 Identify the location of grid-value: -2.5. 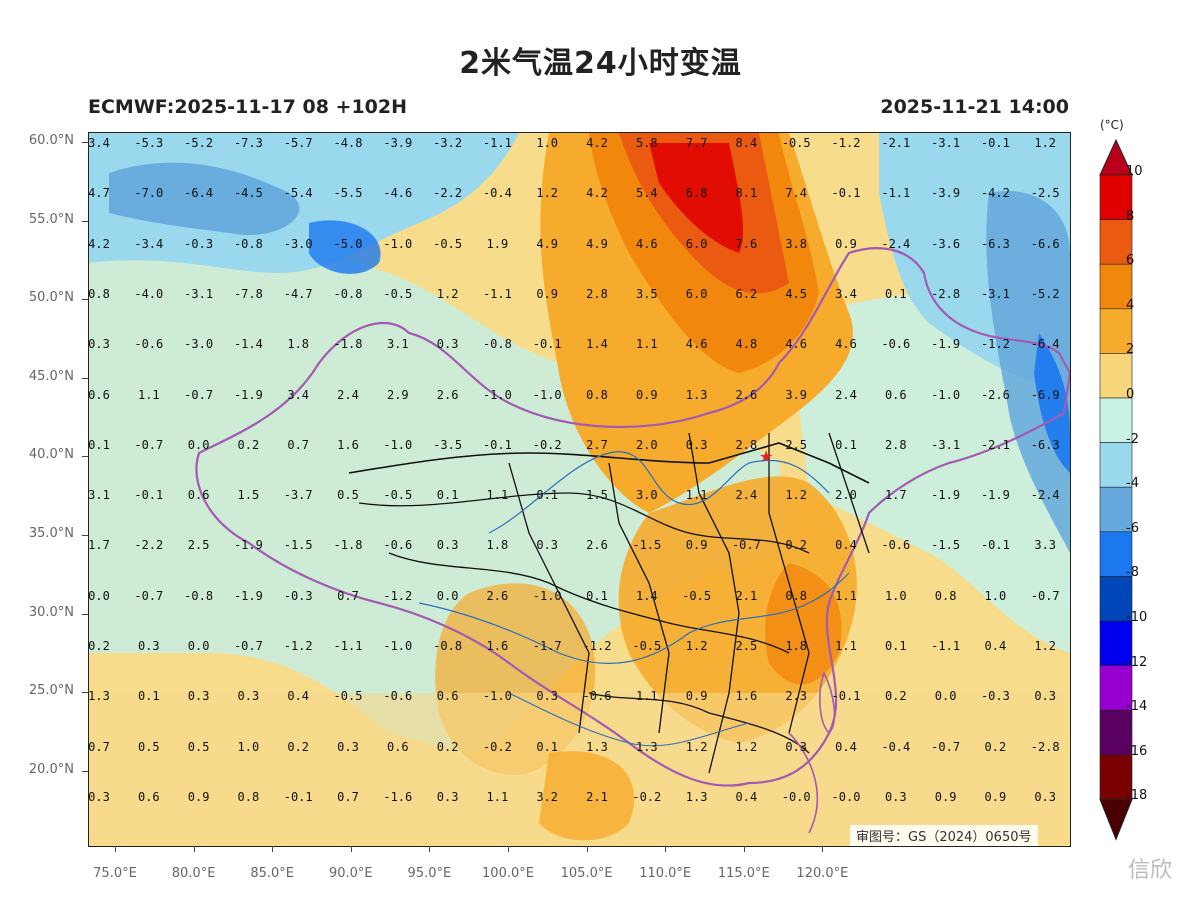
(1045, 193).